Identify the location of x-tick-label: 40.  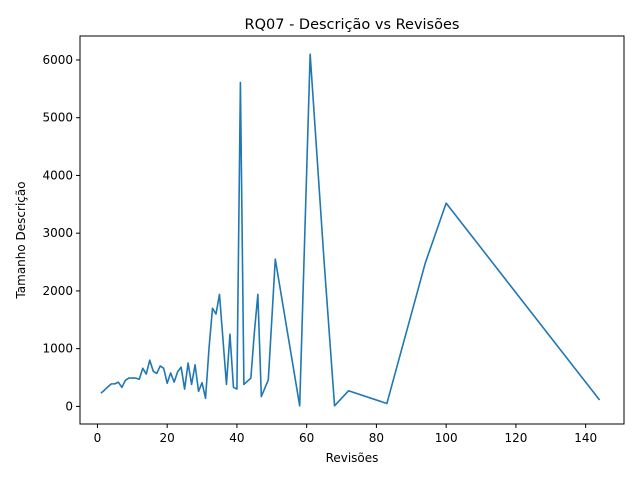
(236, 438).